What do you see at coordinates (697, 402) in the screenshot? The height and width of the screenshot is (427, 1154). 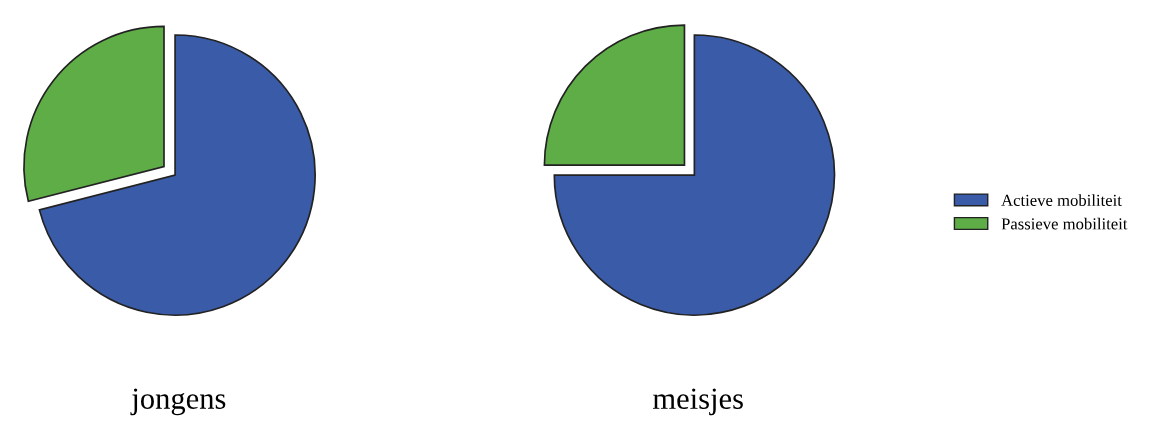 I see `text: meisjes` at bounding box center [697, 402].